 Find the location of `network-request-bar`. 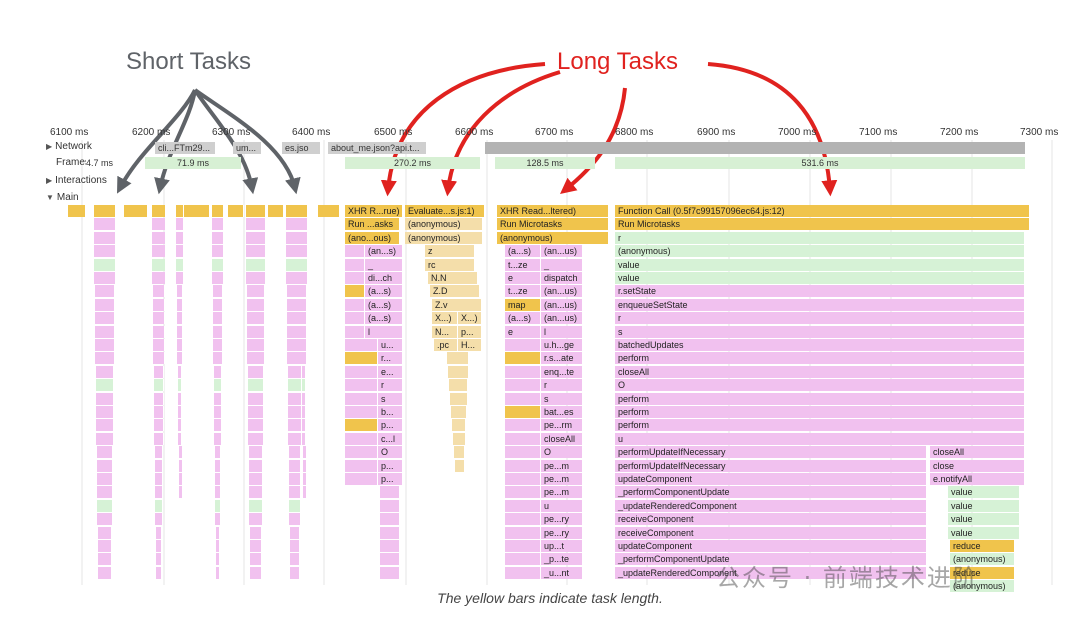

network-request-bar is located at coordinates (755, 148).